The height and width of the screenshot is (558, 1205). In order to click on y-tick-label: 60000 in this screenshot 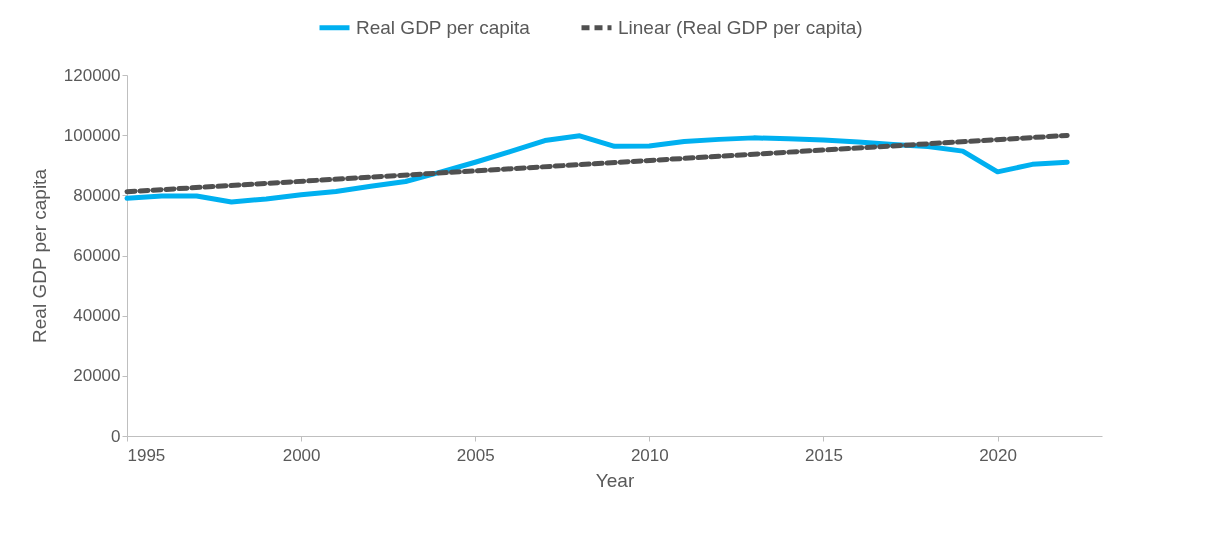, I will do `click(97, 255)`.